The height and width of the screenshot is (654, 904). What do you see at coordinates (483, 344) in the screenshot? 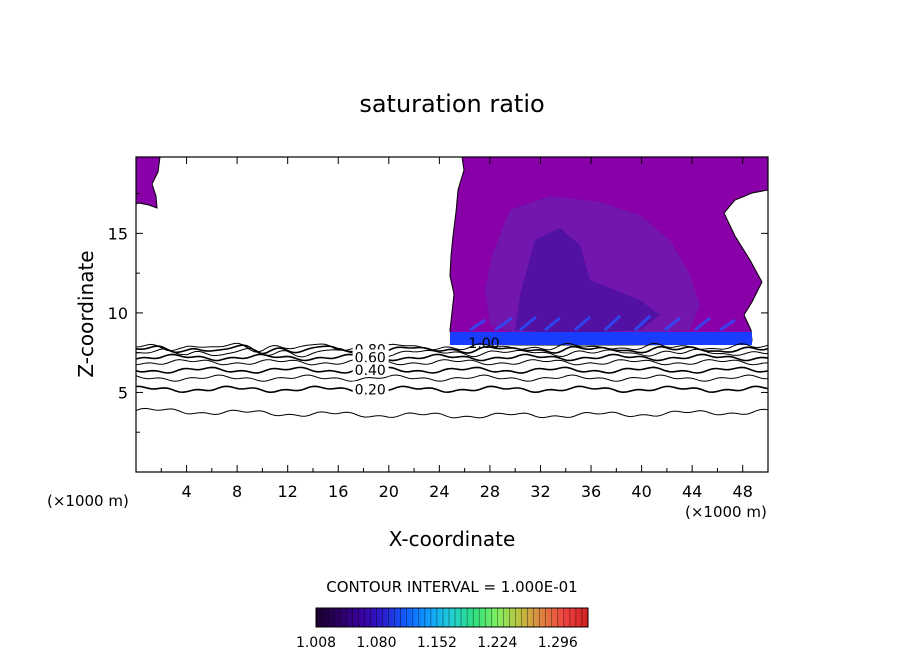
I see `contour-label-1-00: 1.00` at bounding box center [483, 344].